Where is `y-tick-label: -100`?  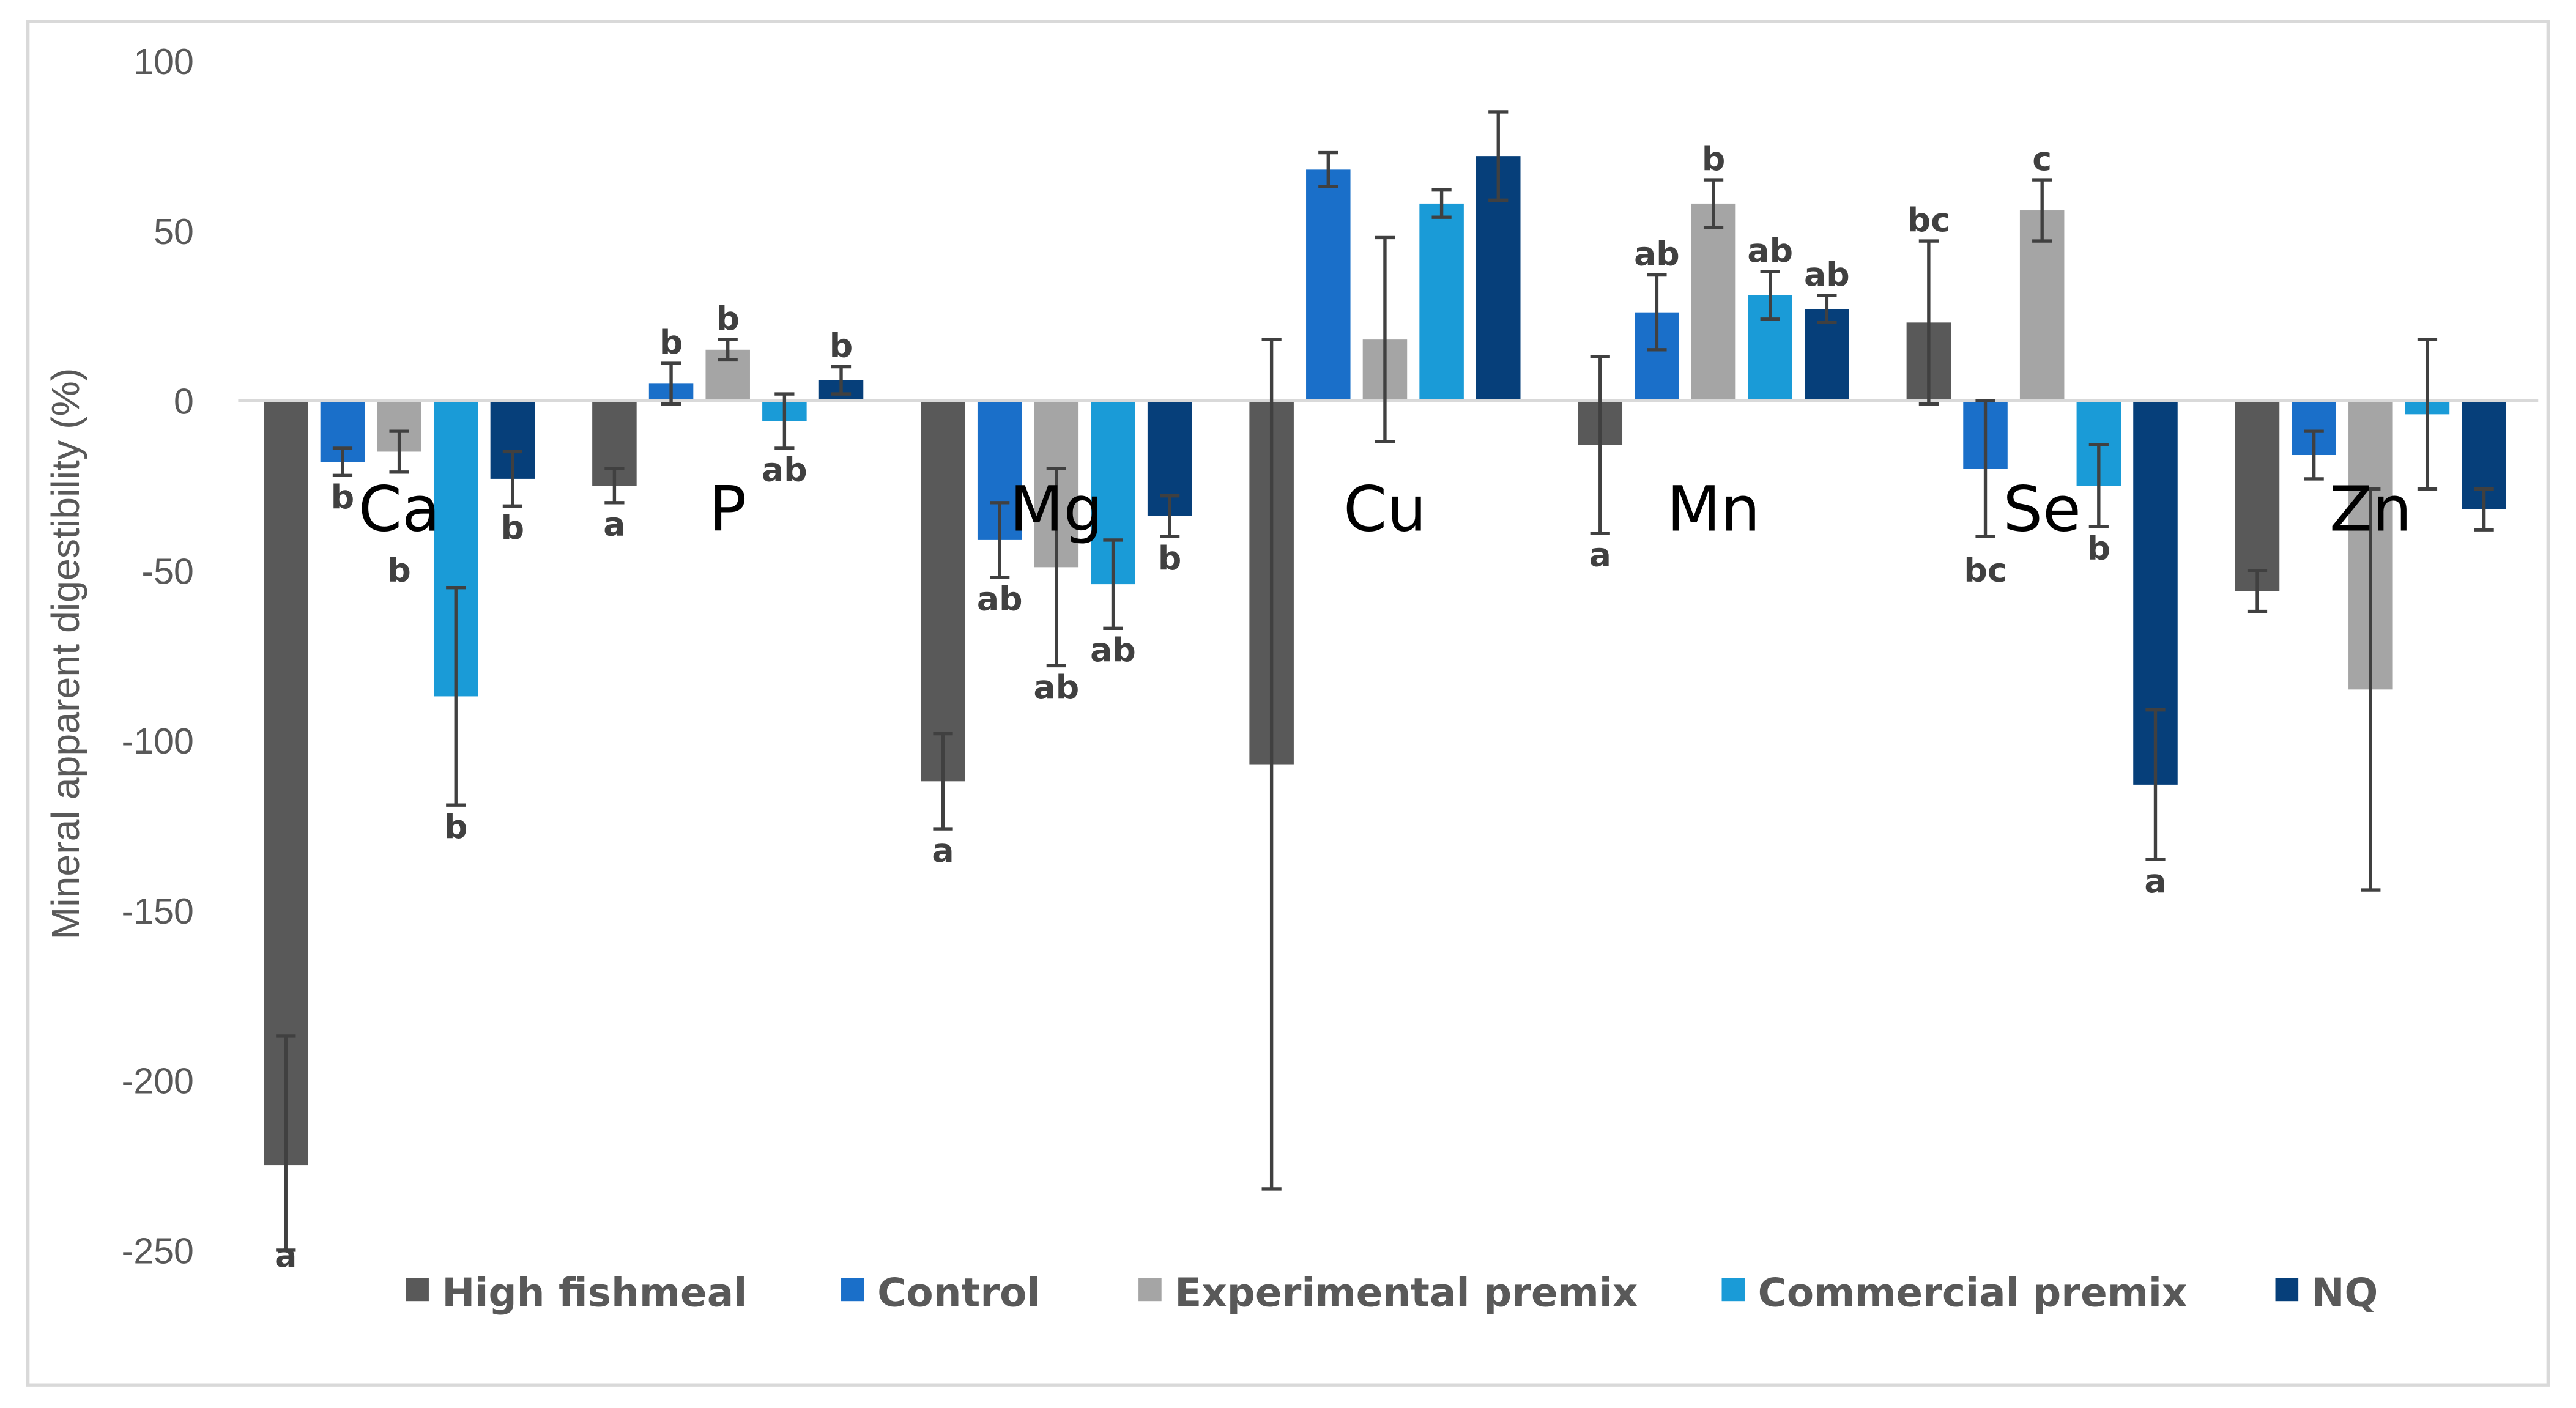
y-tick-label: -100 is located at coordinates (158, 741).